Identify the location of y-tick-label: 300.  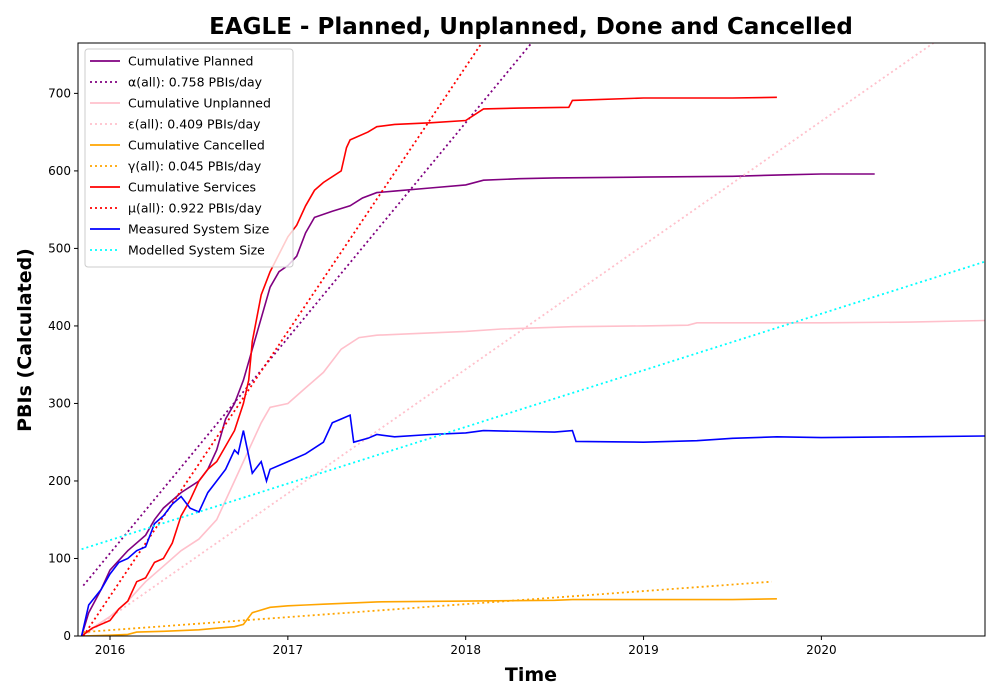
(59, 403).